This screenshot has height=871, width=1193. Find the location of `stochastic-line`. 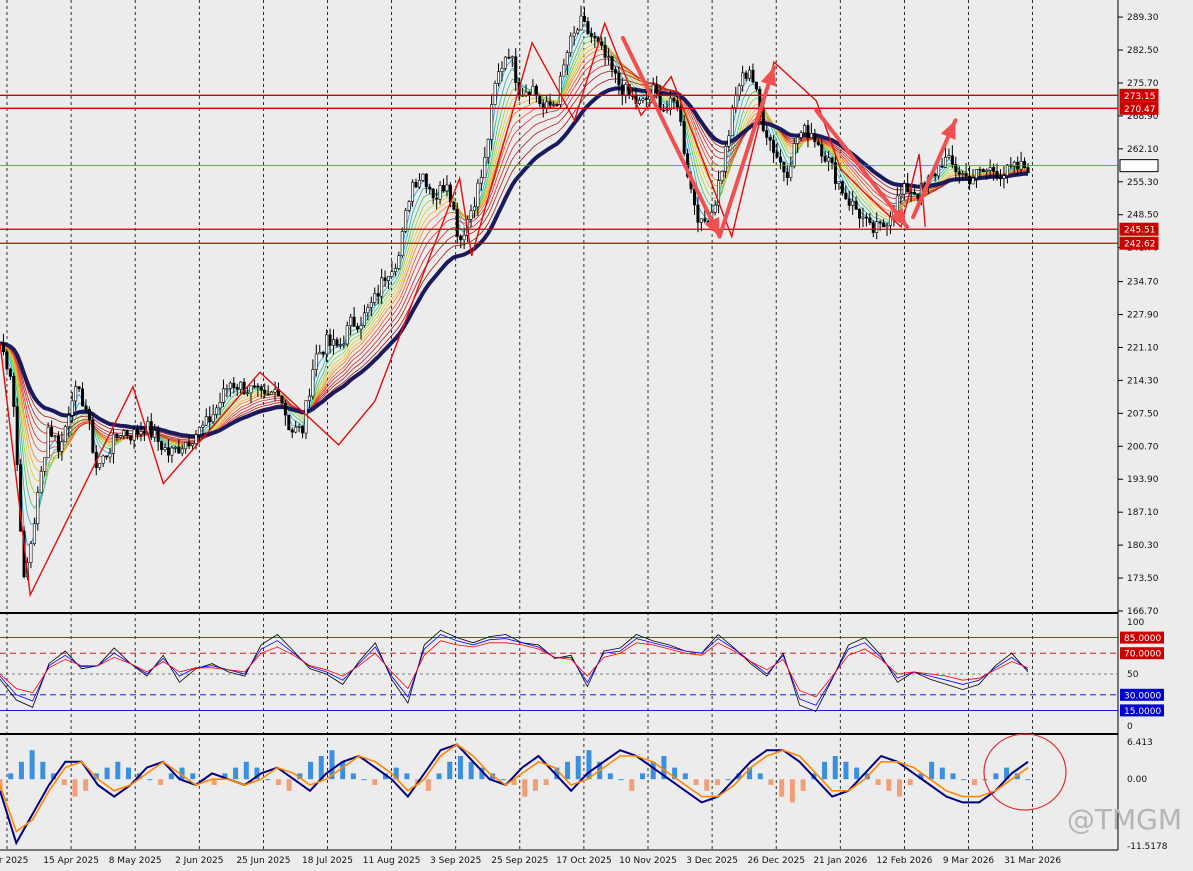

stochastic-line is located at coordinates (514, 669).